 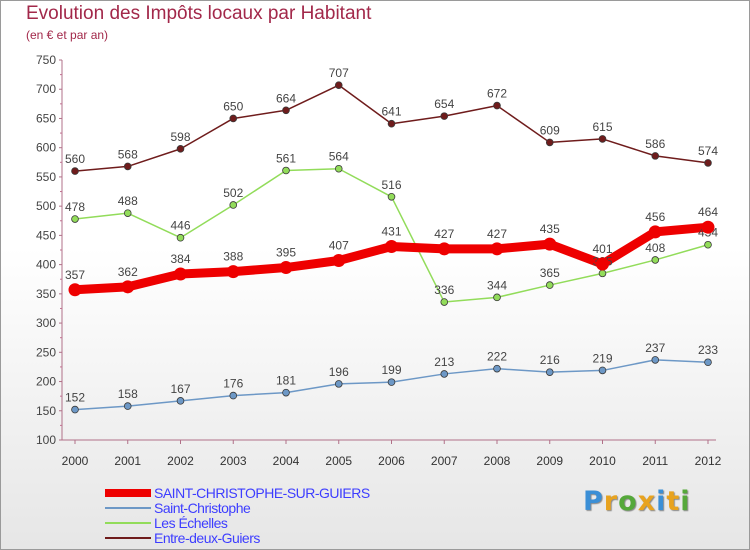 What do you see at coordinates (673, 501) in the screenshot?
I see `brand-logo-letter: t` at bounding box center [673, 501].